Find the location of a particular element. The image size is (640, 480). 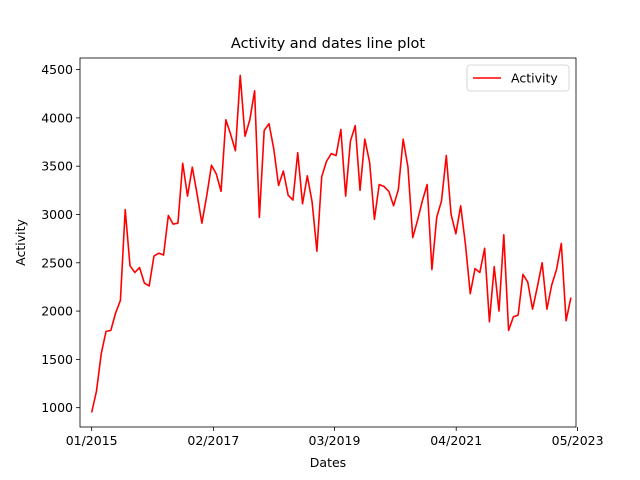

y-tick-label: 3500 is located at coordinates (57, 166).